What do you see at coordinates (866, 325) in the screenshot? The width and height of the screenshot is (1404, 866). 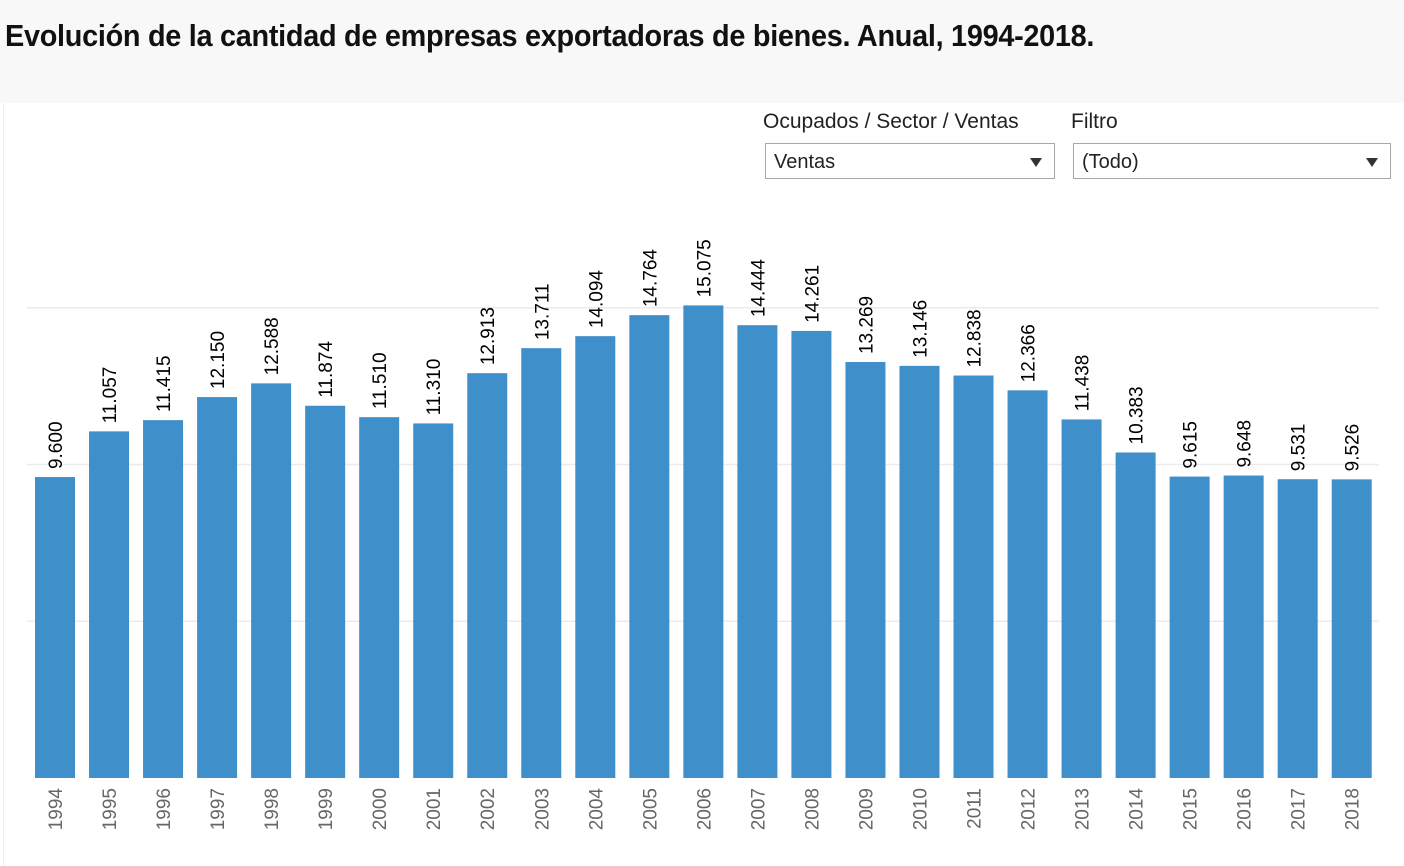 I see `data-label: 13.269` at bounding box center [866, 325].